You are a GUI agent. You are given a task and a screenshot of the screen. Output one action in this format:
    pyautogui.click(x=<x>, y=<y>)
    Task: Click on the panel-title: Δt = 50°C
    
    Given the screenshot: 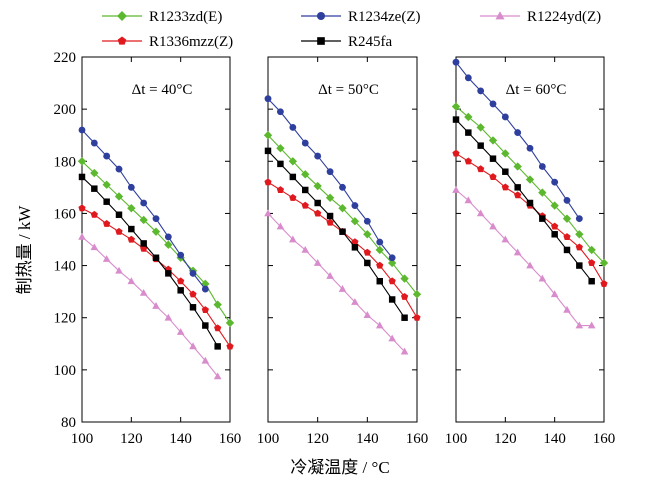 What is the action you would take?
    pyautogui.click(x=348, y=90)
    